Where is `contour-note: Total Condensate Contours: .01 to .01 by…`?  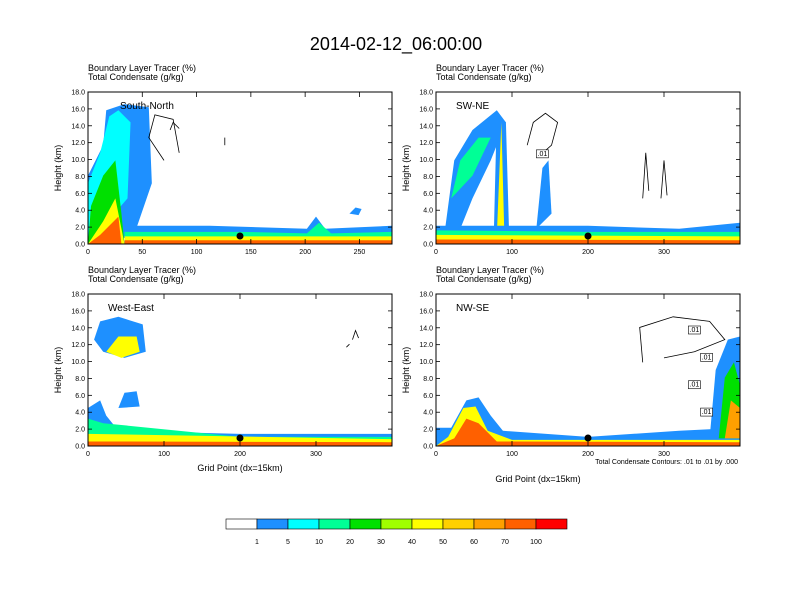
contour-note: Total Condensate Contours: .01 to .01 by… is located at coordinates (666, 462).